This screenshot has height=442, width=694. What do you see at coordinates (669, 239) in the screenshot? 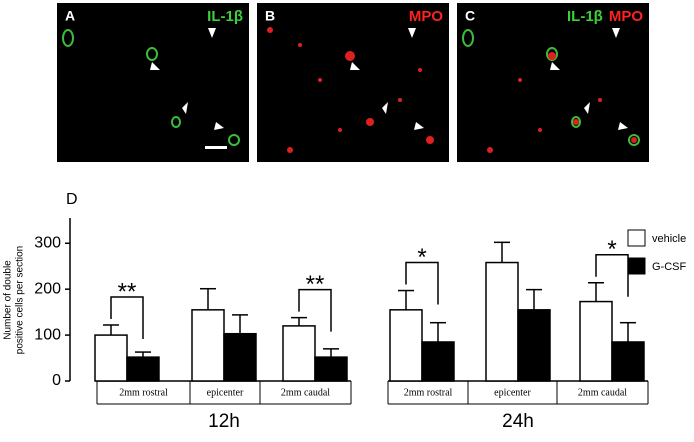
I see `legend-label: vehicle` at bounding box center [669, 239].